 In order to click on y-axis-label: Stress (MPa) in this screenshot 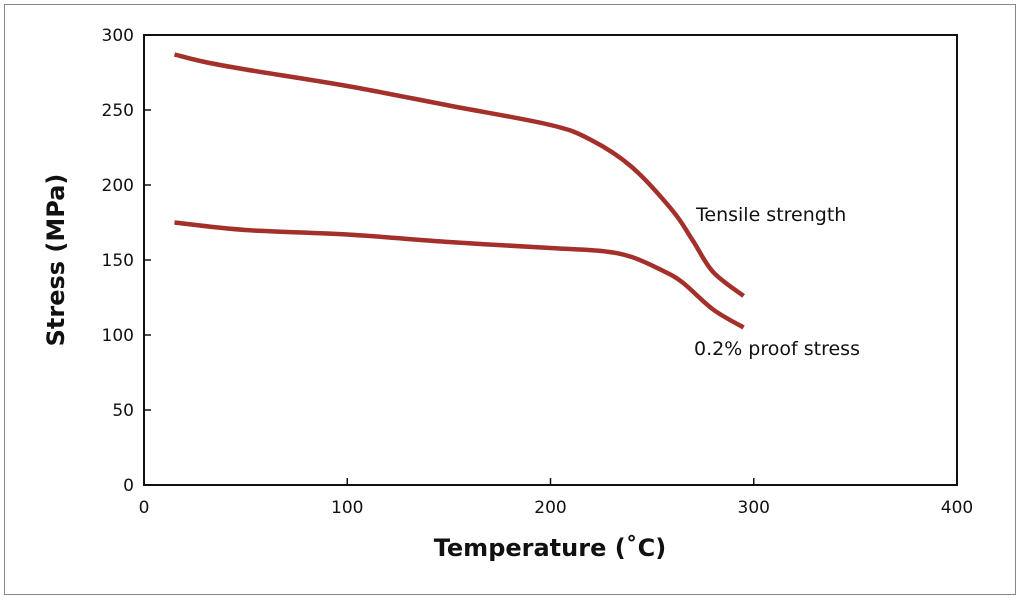, I will do `click(56, 260)`.